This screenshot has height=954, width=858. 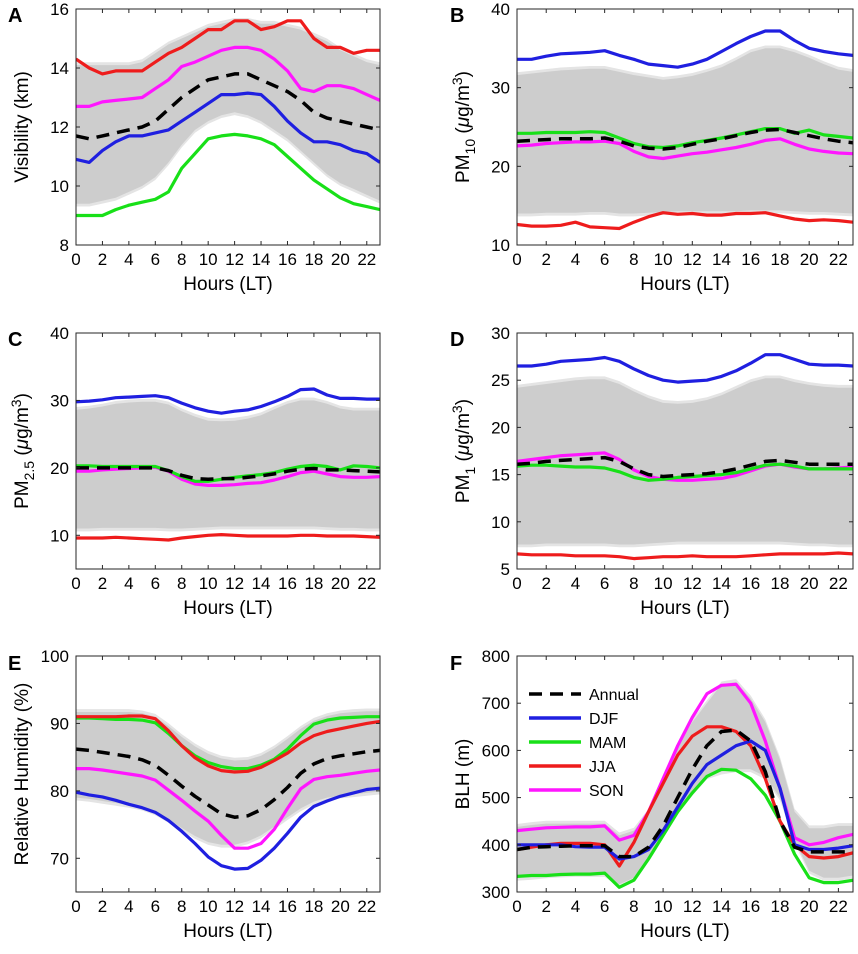 What do you see at coordinates (470, 147) in the screenshot?
I see `y-axis-label-part: 10` at bounding box center [470, 147].